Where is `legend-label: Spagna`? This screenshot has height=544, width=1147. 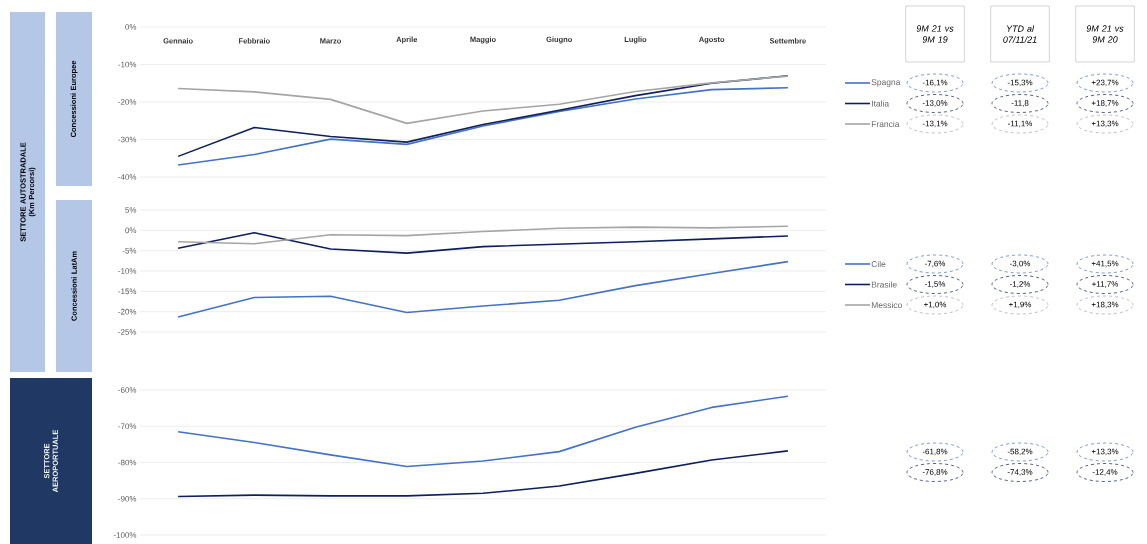
legend-label: Spagna is located at coordinates (886, 83).